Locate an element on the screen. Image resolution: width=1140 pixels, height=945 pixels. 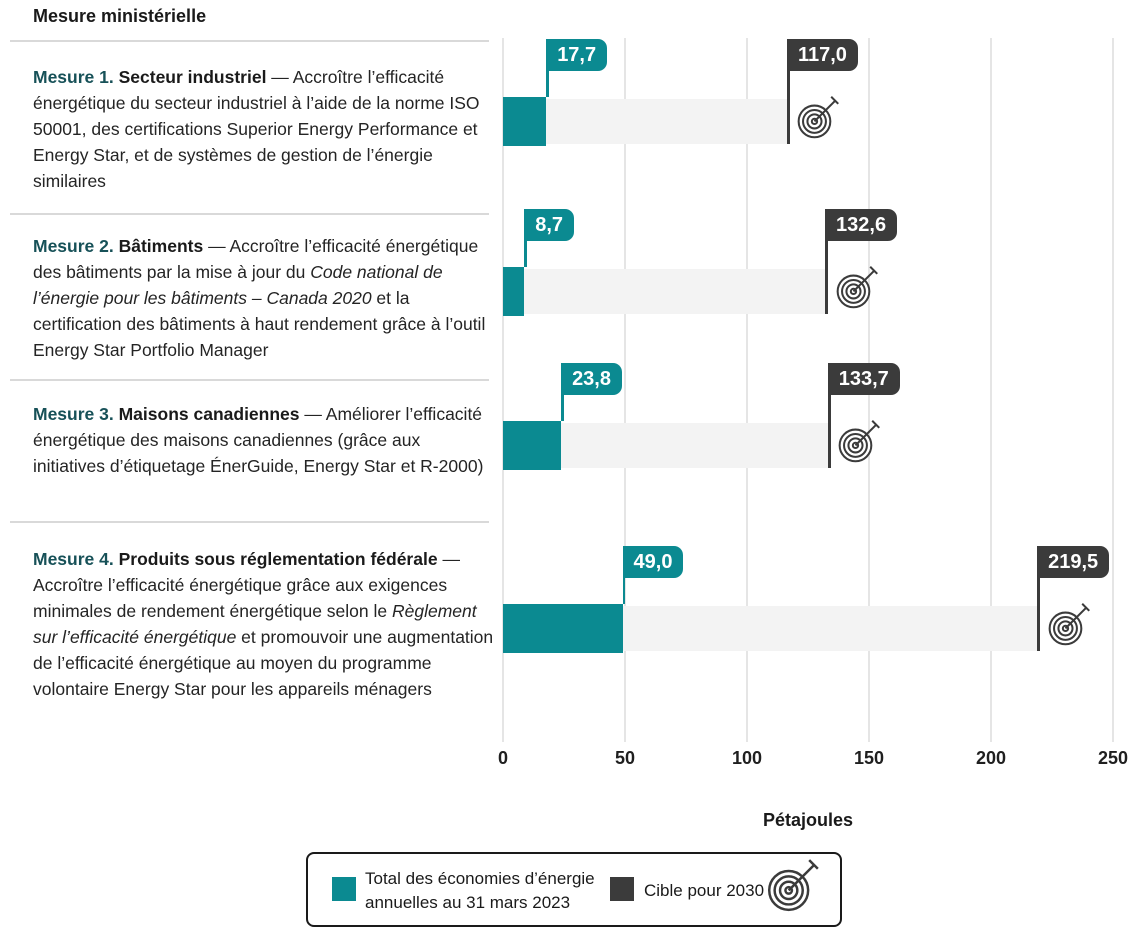
legend-swatch-annual-savings is located at coordinates (344, 889).